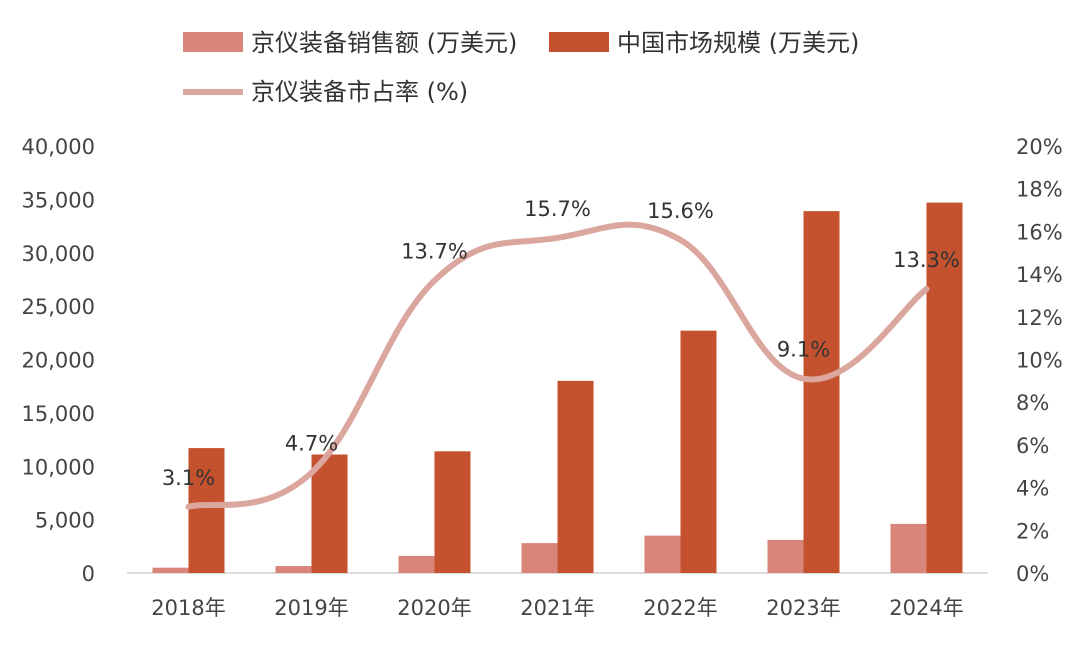 Image resolution: width=1080 pixels, height=646 pixels. I want to click on x-tick-label: 2023年, so click(803, 608).